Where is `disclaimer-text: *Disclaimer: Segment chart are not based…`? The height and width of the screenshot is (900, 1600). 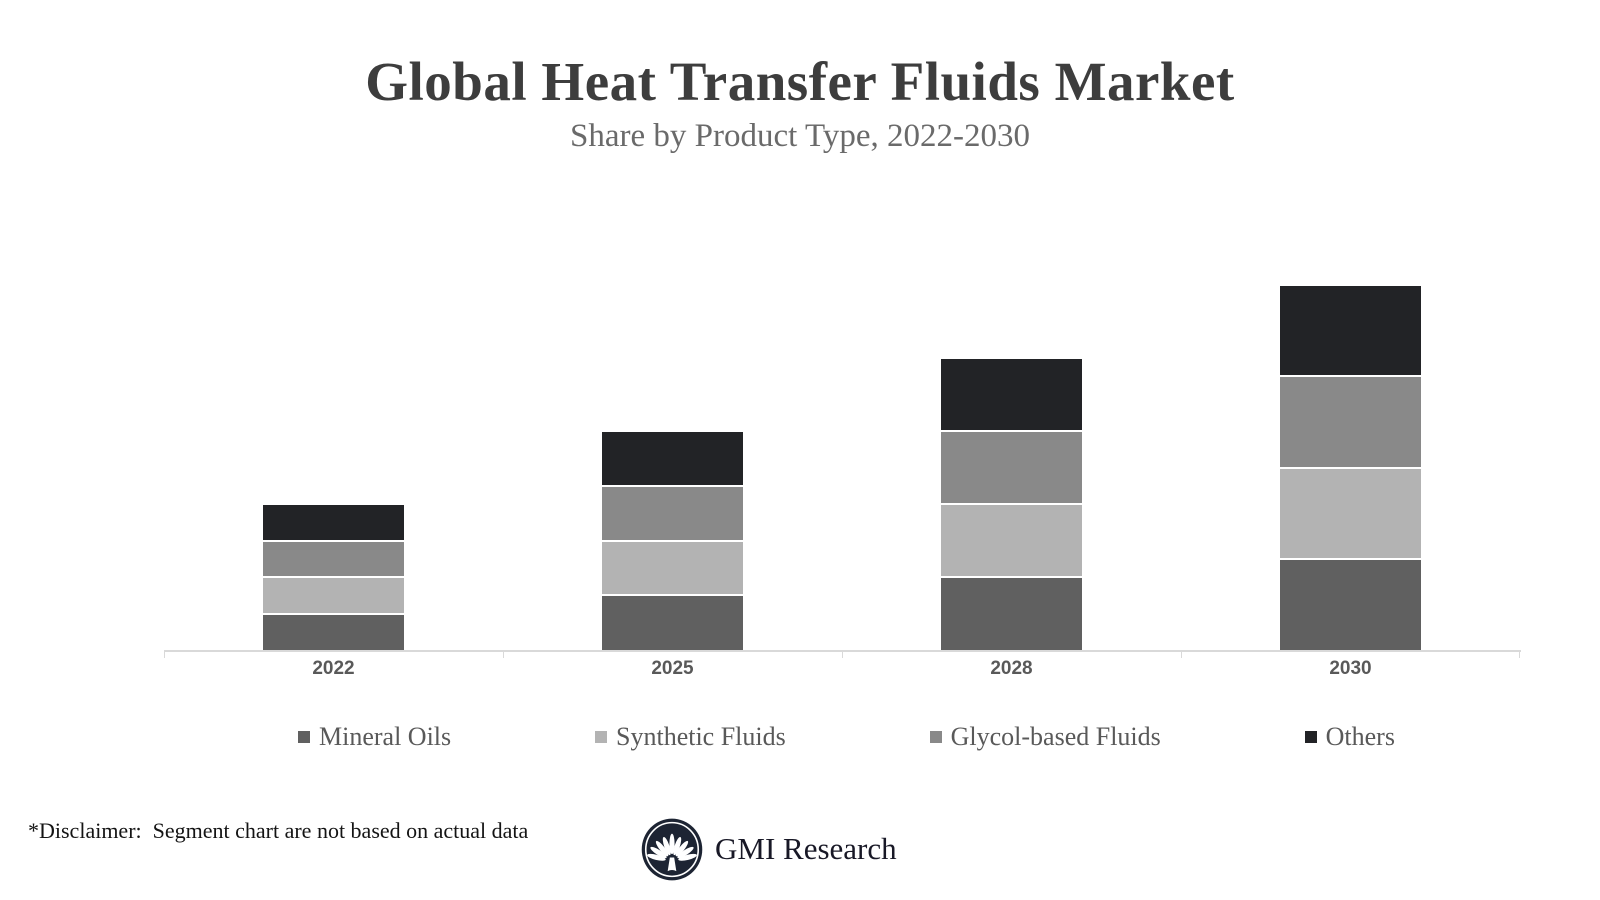 disclaimer-text: *Disclaimer: Segment chart are not based… is located at coordinates (278, 830).